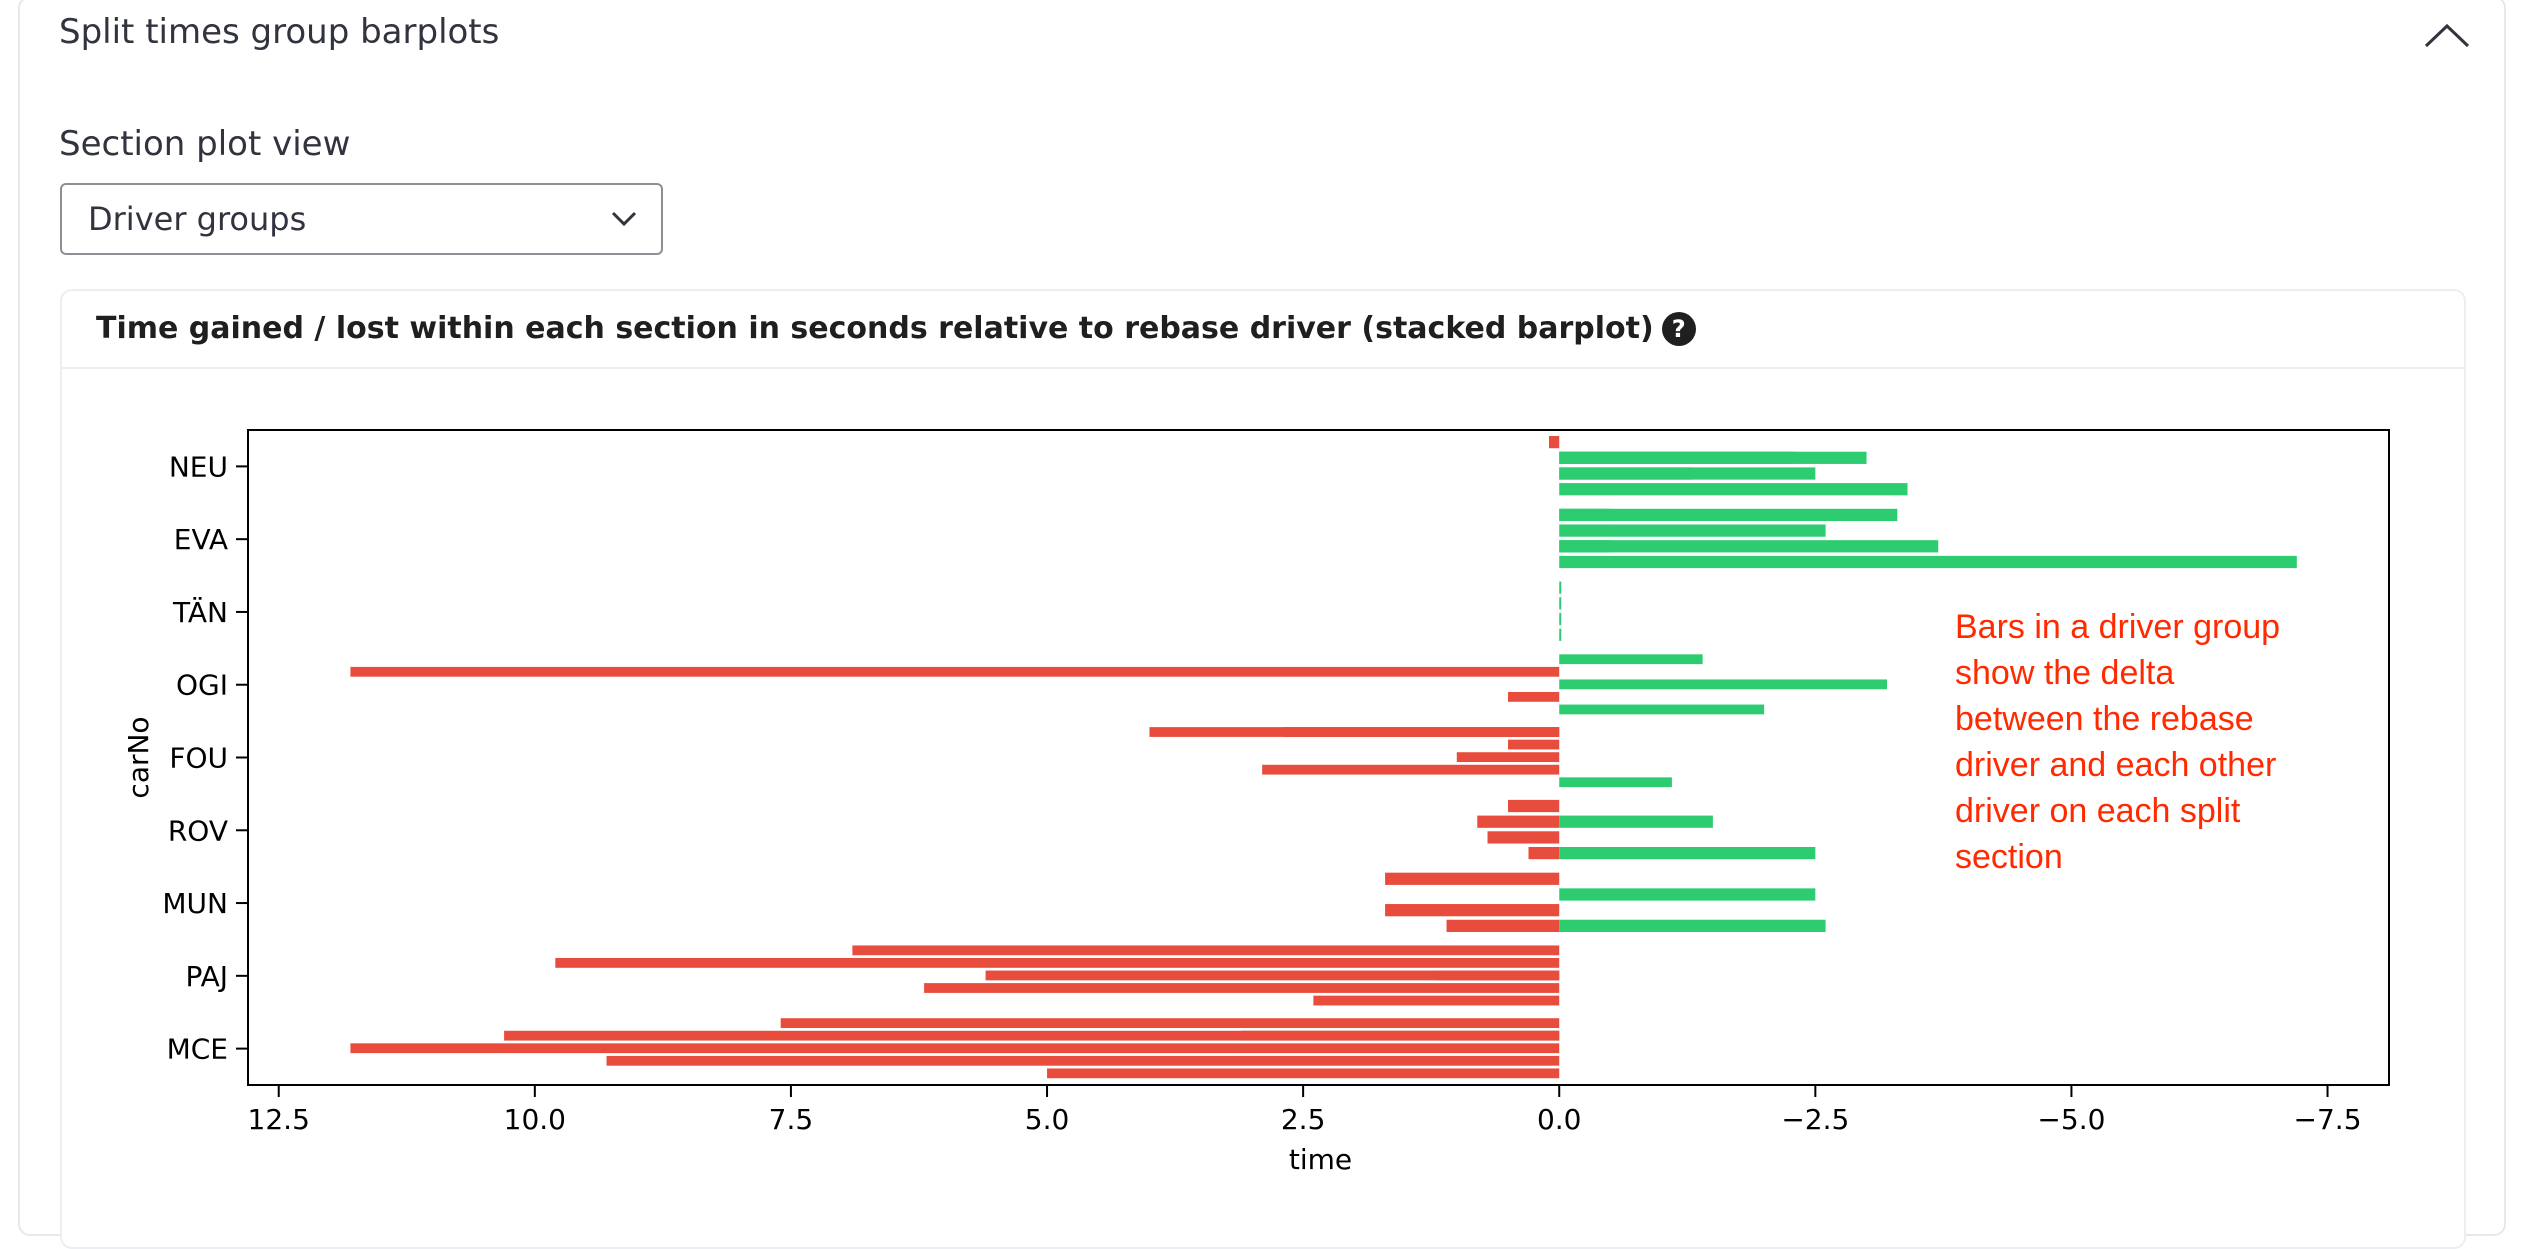 The height and width of the screenshot is (1249, 2526). What do you see at coordinates (1815, 1119) in the screenshot?
I see `x-tick-label: −2.5` at bounding box center [1815, 1119].